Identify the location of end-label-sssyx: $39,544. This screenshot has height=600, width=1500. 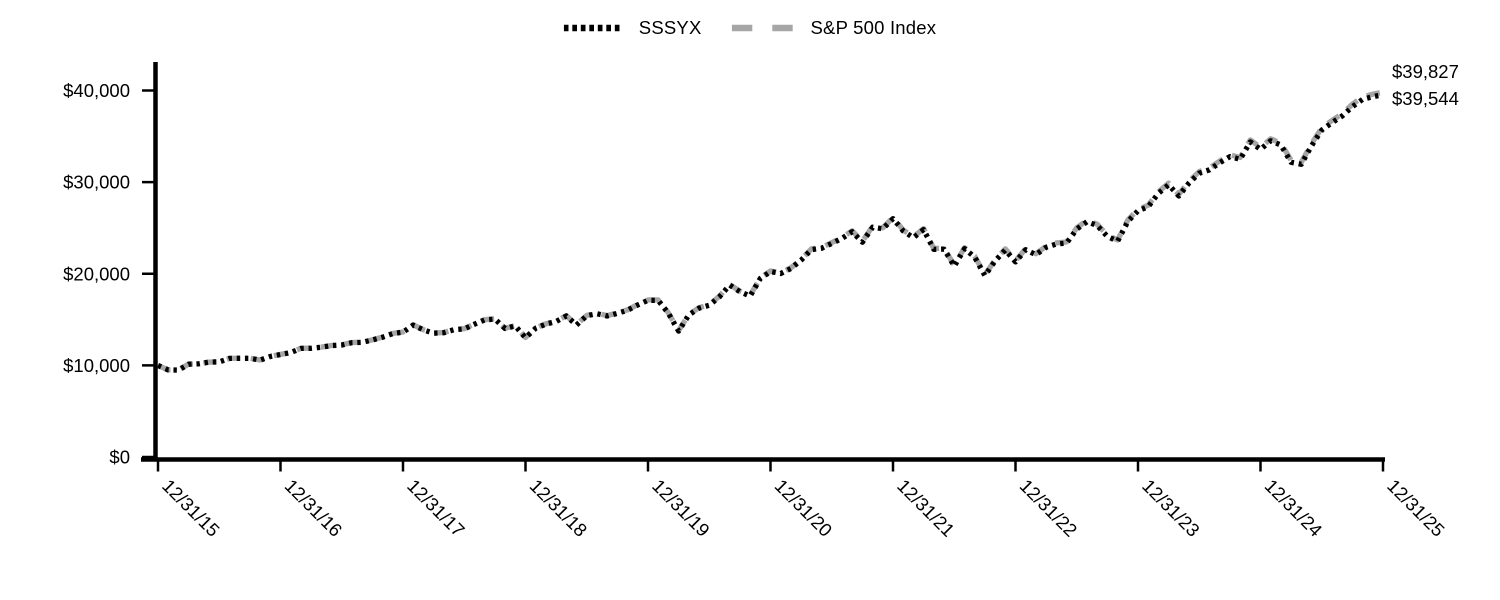
(1425, 98).